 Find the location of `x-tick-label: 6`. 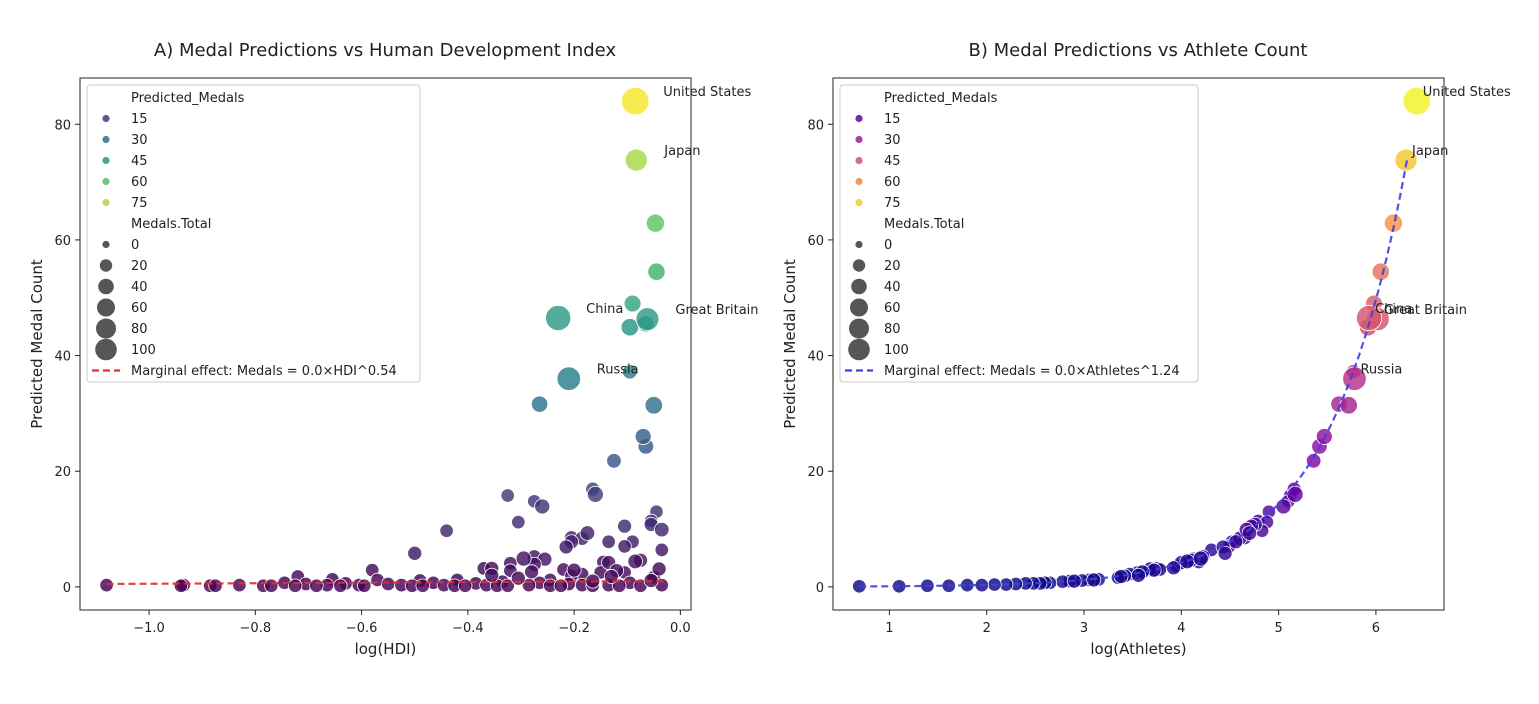

x-tick-label: 6 is located at coordinates (1376, 628).